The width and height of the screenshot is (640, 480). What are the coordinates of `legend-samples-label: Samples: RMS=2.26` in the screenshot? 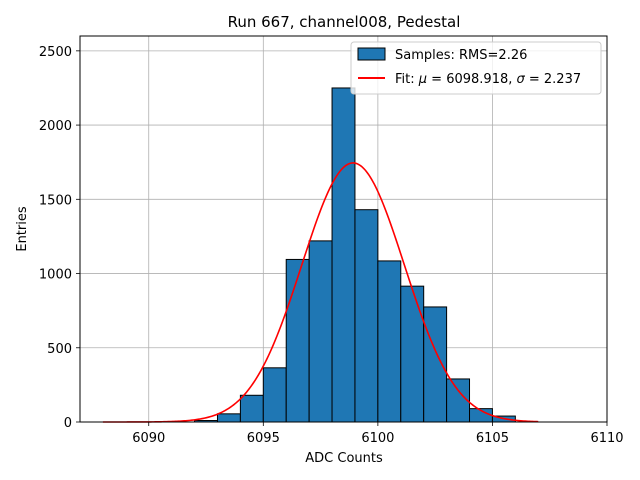 It's located at (461, 55).